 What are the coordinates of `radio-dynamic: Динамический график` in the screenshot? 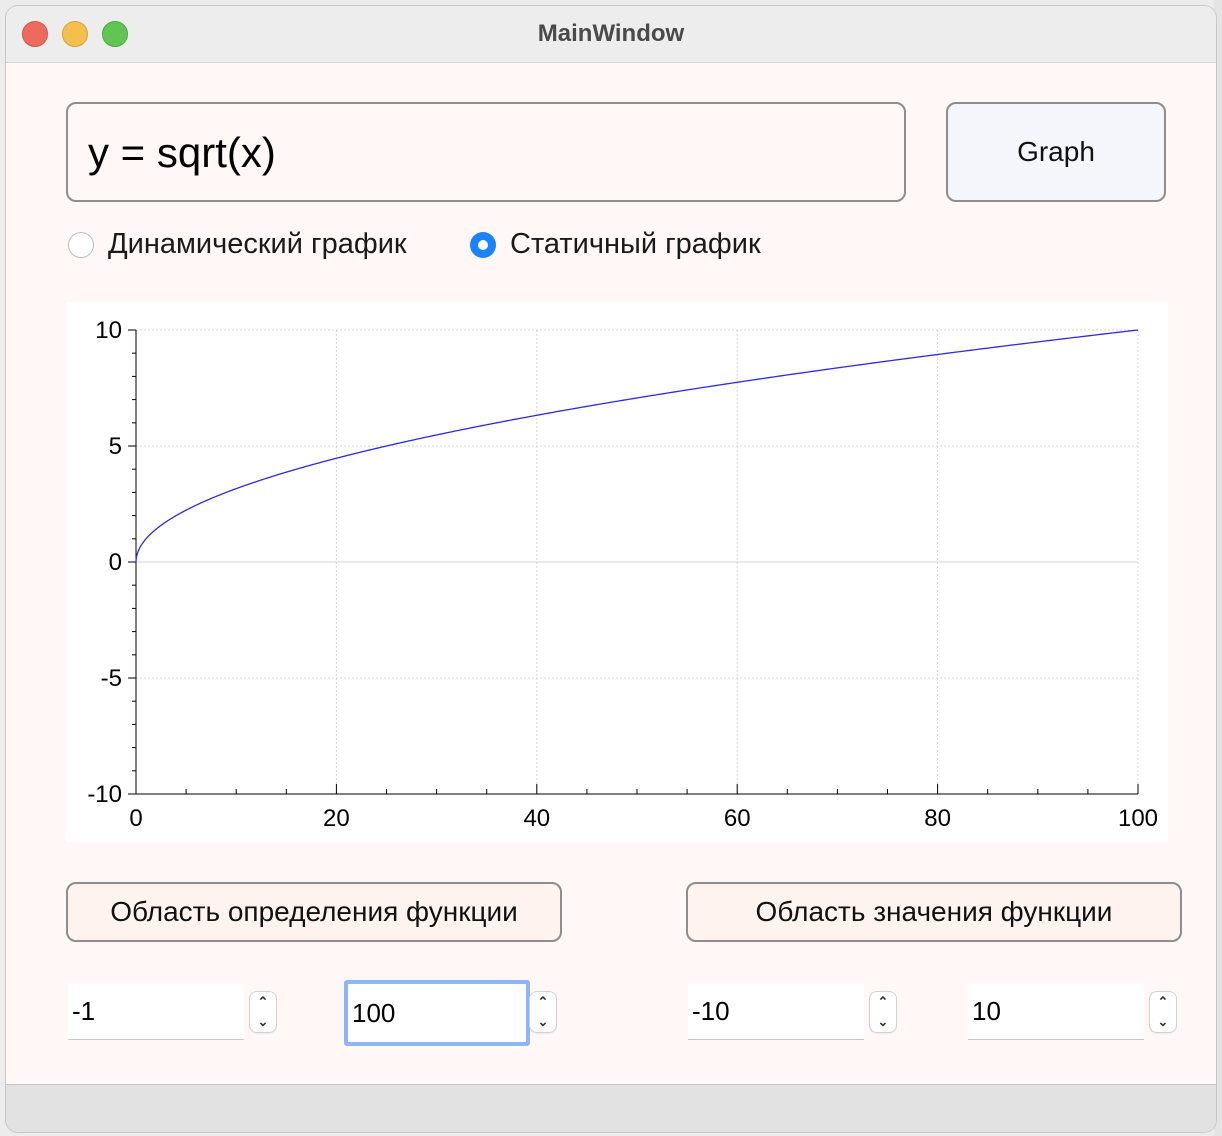 It's located at (237, 244).